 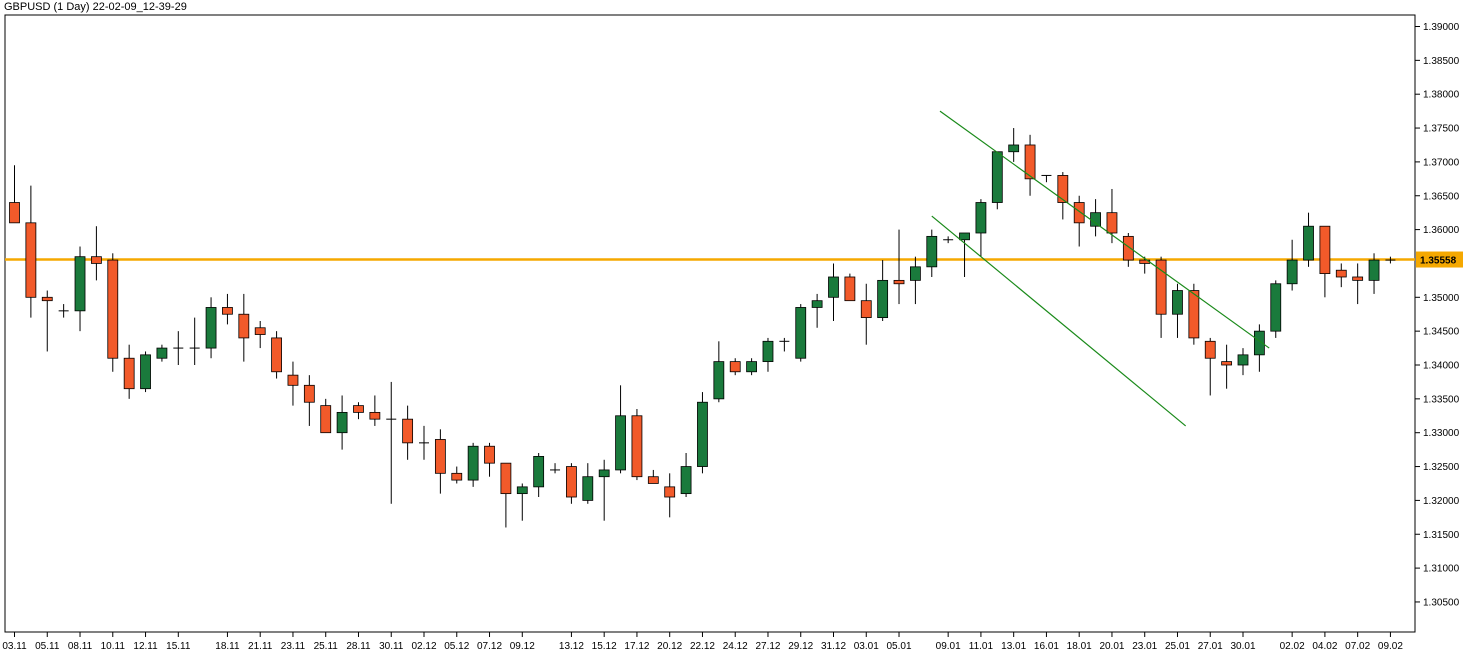 What do you see at coordinates (1441, 535) in the screenshot?
I see `y-tick-label: 1.31500` at bounding box center [1441, 535].